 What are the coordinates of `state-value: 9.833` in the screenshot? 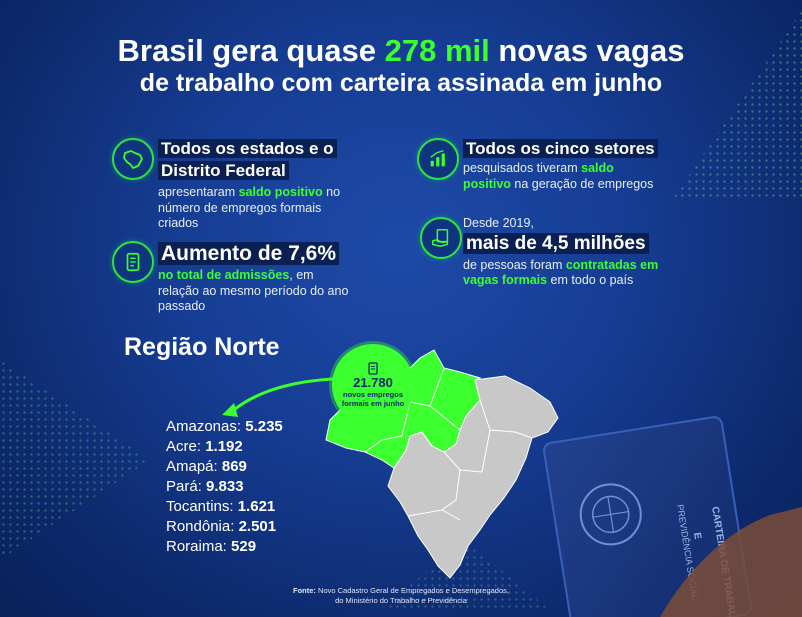 It's located at (225, 486).